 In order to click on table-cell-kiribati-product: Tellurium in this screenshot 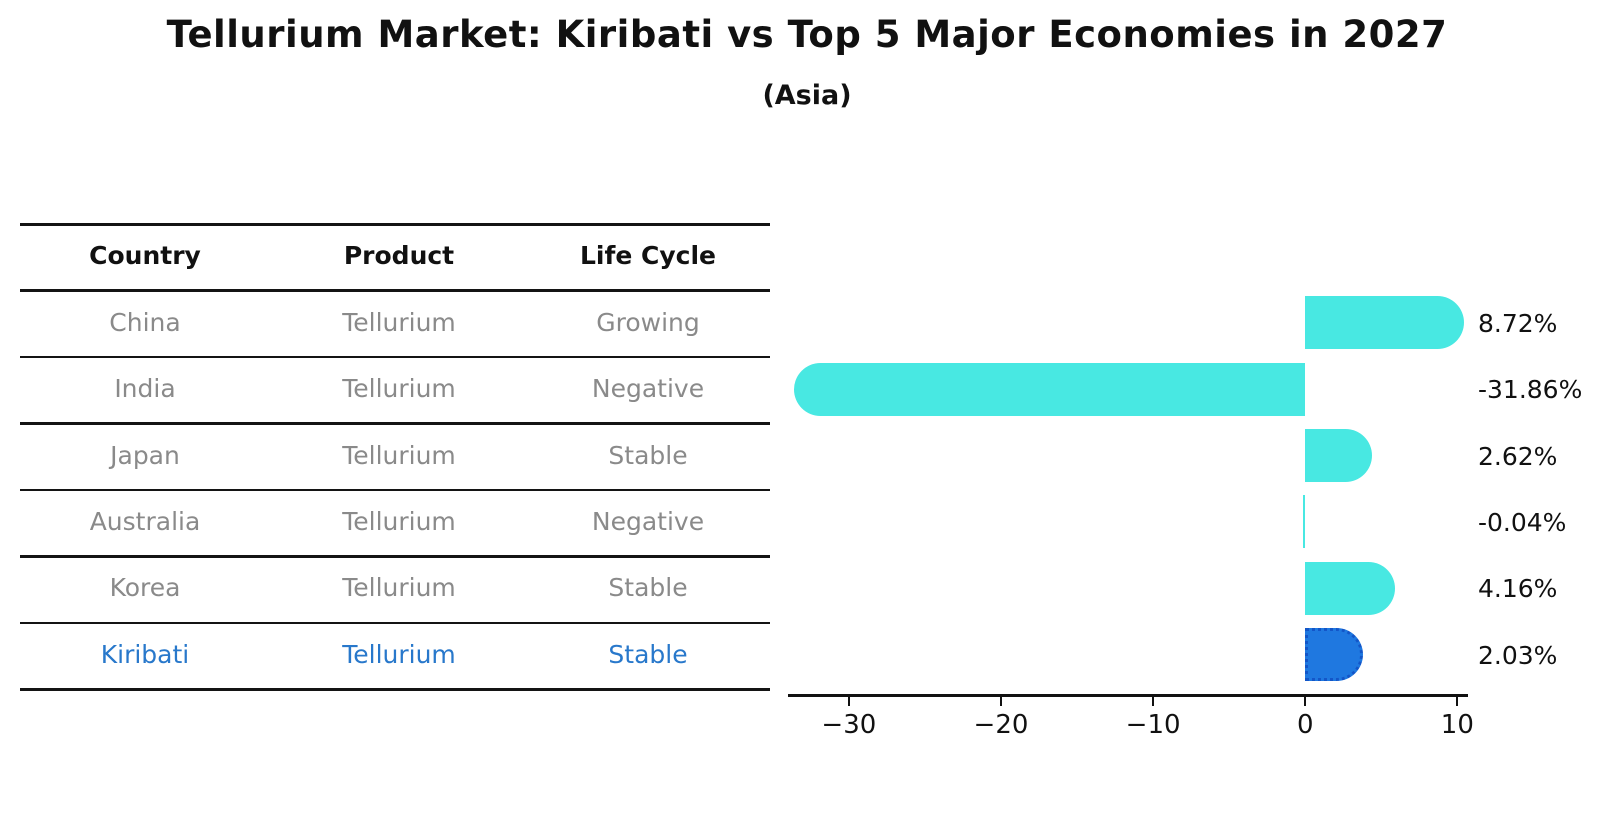, I will do `click(399, 654)`.